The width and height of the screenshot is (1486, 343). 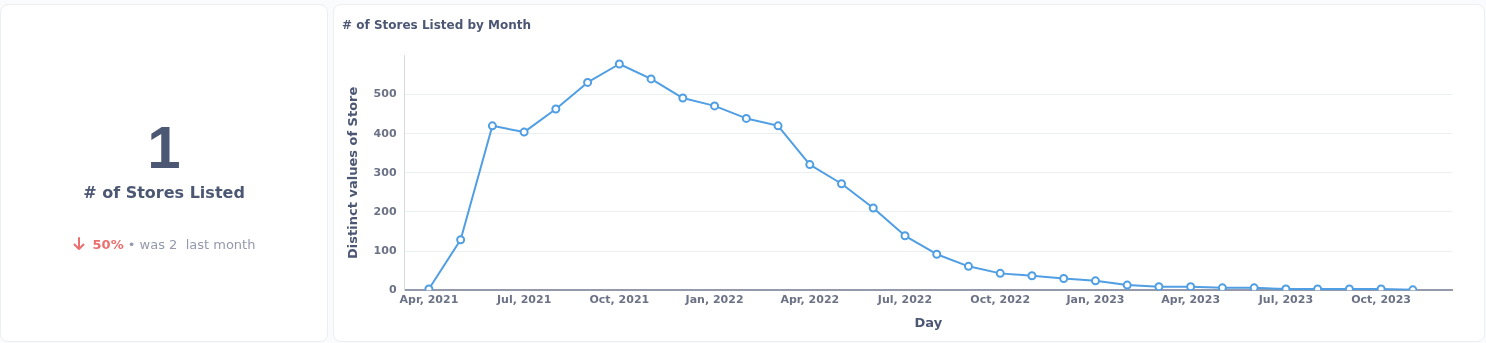 I want to click on y-tick-label: 400, so click(x=385, y=133).